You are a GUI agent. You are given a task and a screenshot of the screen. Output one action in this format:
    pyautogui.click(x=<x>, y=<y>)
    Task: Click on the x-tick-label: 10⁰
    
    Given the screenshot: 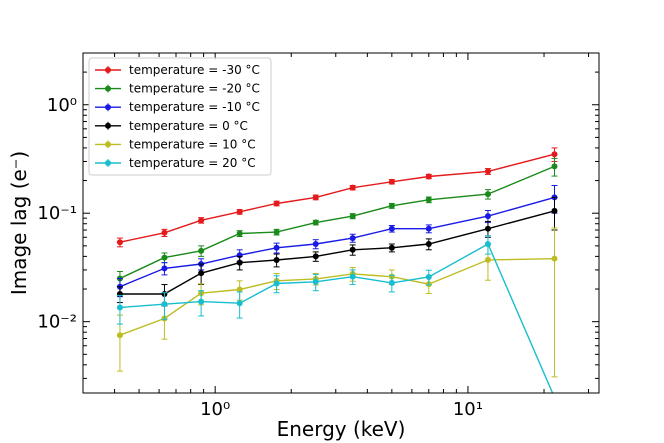 What is the action you would take?
    pyautogui.click(x=215, y=409)
    